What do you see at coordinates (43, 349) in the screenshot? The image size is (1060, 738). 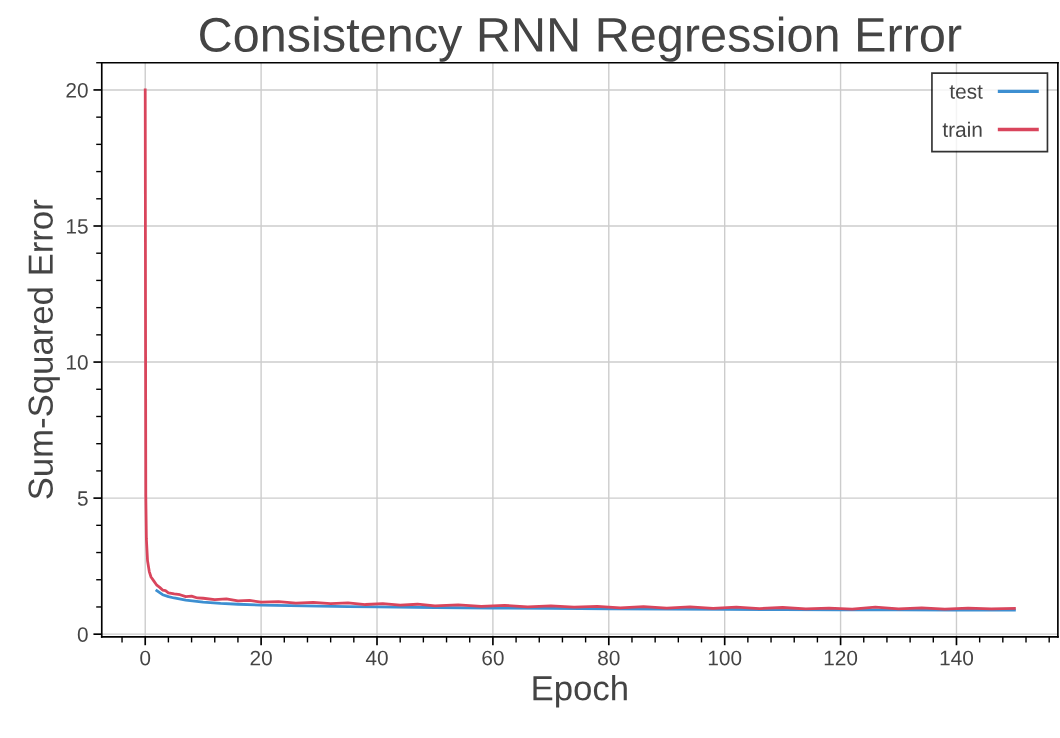 I see `y-axis-title: Sum-Squared Error` at bounding box center [43, 349].